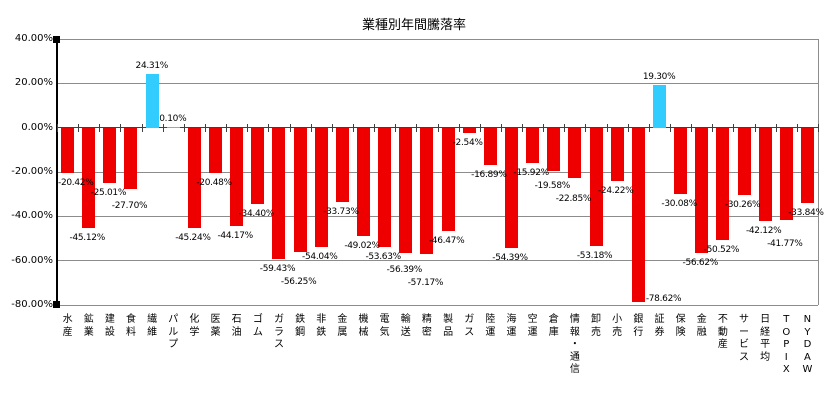 The width and height of the screenshot is (834, 403). What do you see at coordinates (723, 333) in the screenshot?
I see `category-label-31: 不動産` at bounding box center [723, 333].